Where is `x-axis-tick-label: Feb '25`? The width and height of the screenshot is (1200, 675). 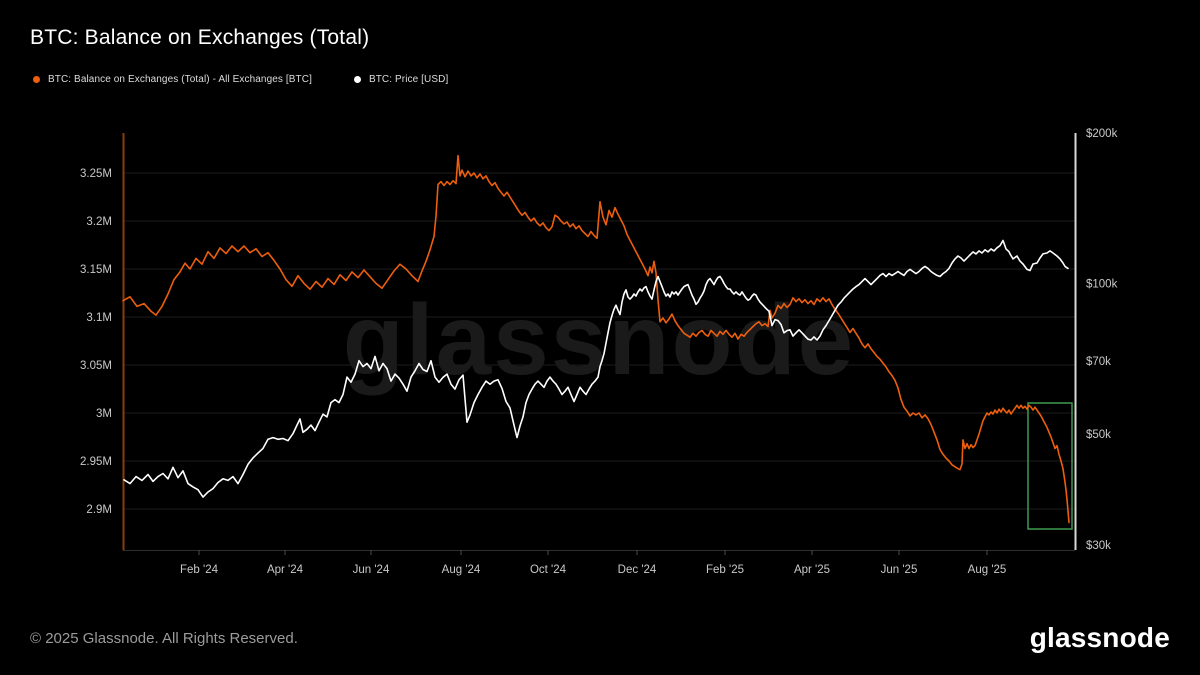
x-axis-tick-label: Feb '25 is located at coordinates (725, 570).